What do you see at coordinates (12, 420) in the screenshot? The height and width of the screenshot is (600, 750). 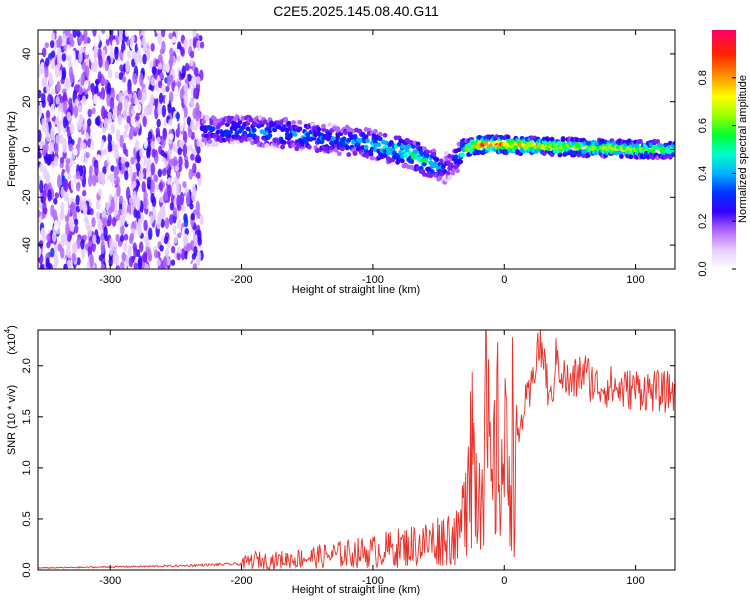 I see `snr-y-axis-title: SNR (10 * v/v)` at bounding box center [12, 420].